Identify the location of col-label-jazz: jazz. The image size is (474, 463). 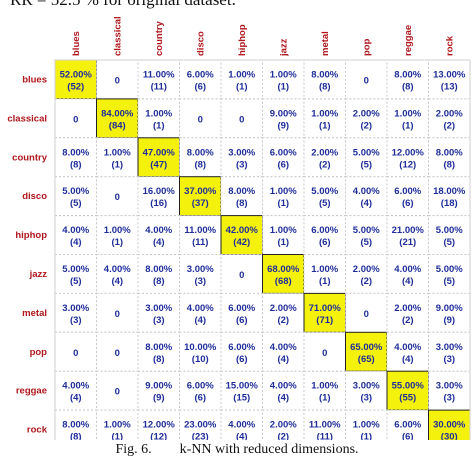
(283, 47).